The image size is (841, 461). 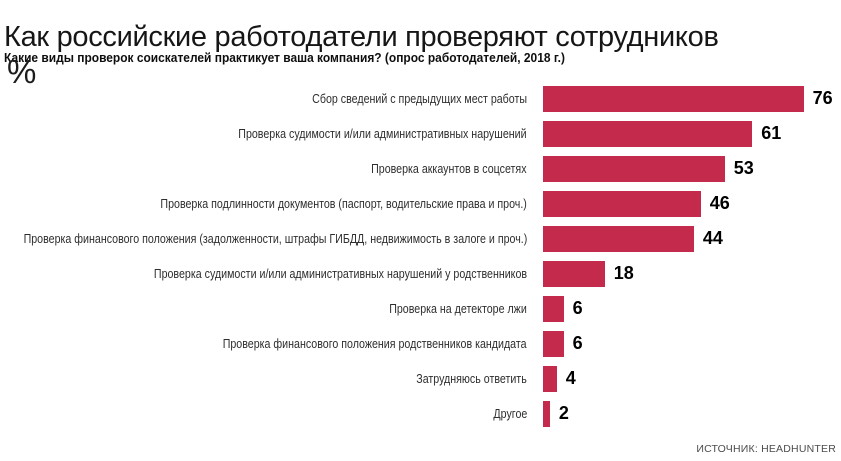 I want to click on chart-row: Затрудняюсь ответить 4, so click(x=420, y=378).